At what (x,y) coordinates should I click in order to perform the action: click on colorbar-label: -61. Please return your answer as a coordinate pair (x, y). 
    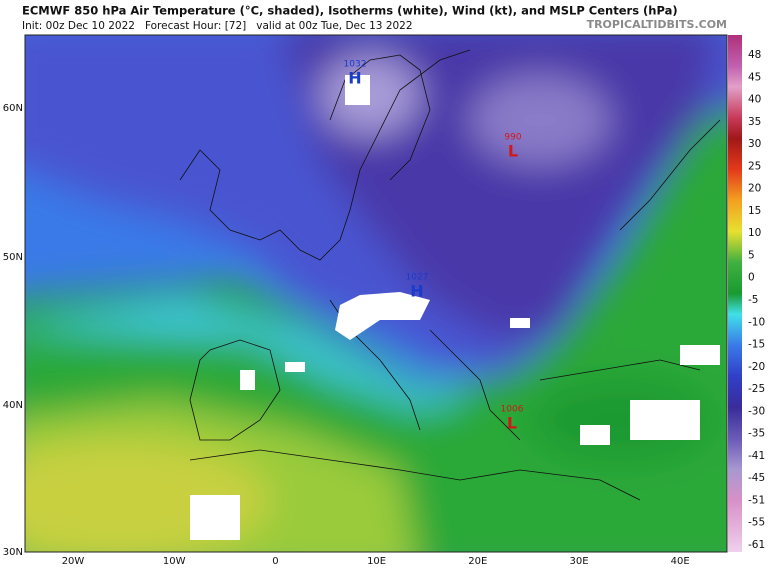
    Looking at the image, I should click on (756, 545).